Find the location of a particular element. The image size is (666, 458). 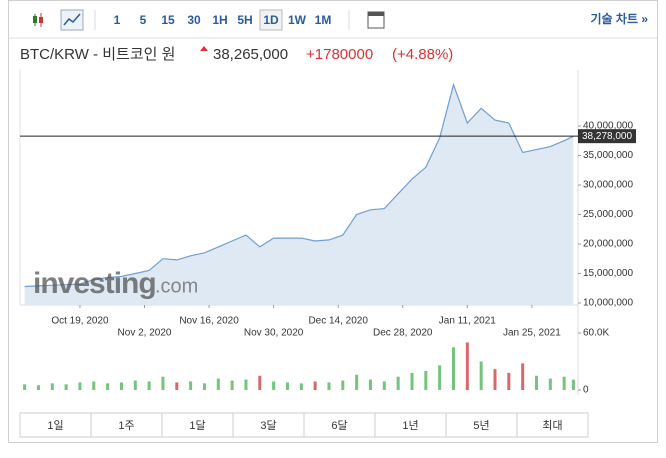

interval-button: 15 is located at coordinates (168, 20).